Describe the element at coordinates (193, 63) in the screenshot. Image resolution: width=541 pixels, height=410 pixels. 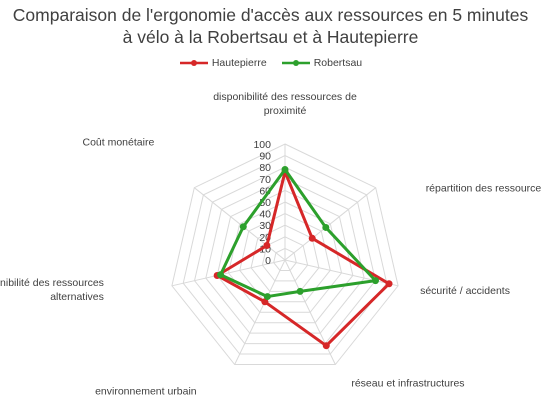
I see `legend-swatch-hautepierre` at that location.